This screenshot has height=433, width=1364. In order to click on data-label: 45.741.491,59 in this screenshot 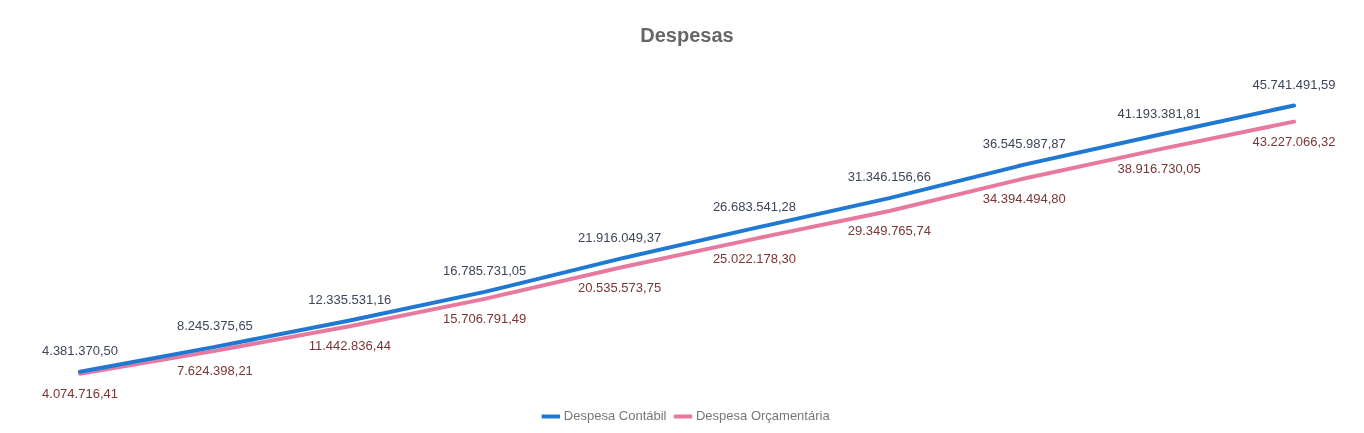, I will do `click(1294, 84)`.